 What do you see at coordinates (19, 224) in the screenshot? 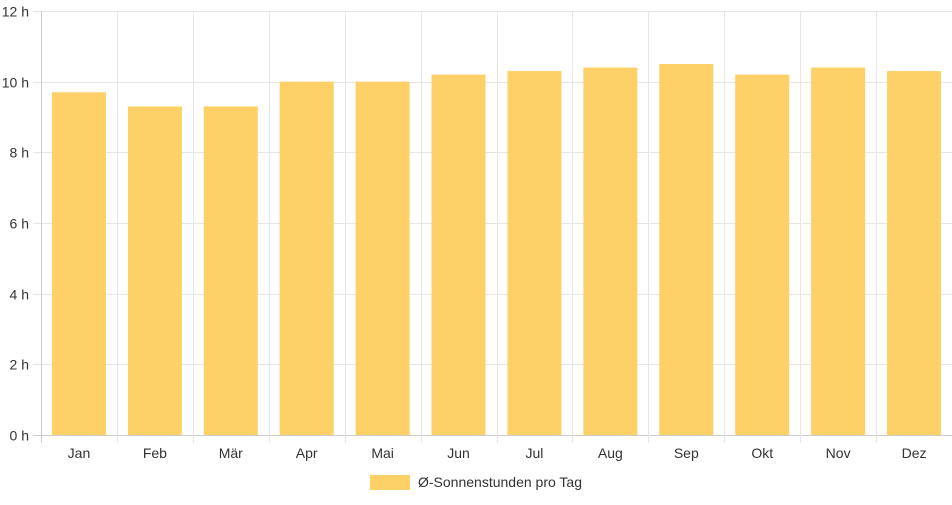
I see `y-tick-label: 6 h` at bounding box center [19, 224].